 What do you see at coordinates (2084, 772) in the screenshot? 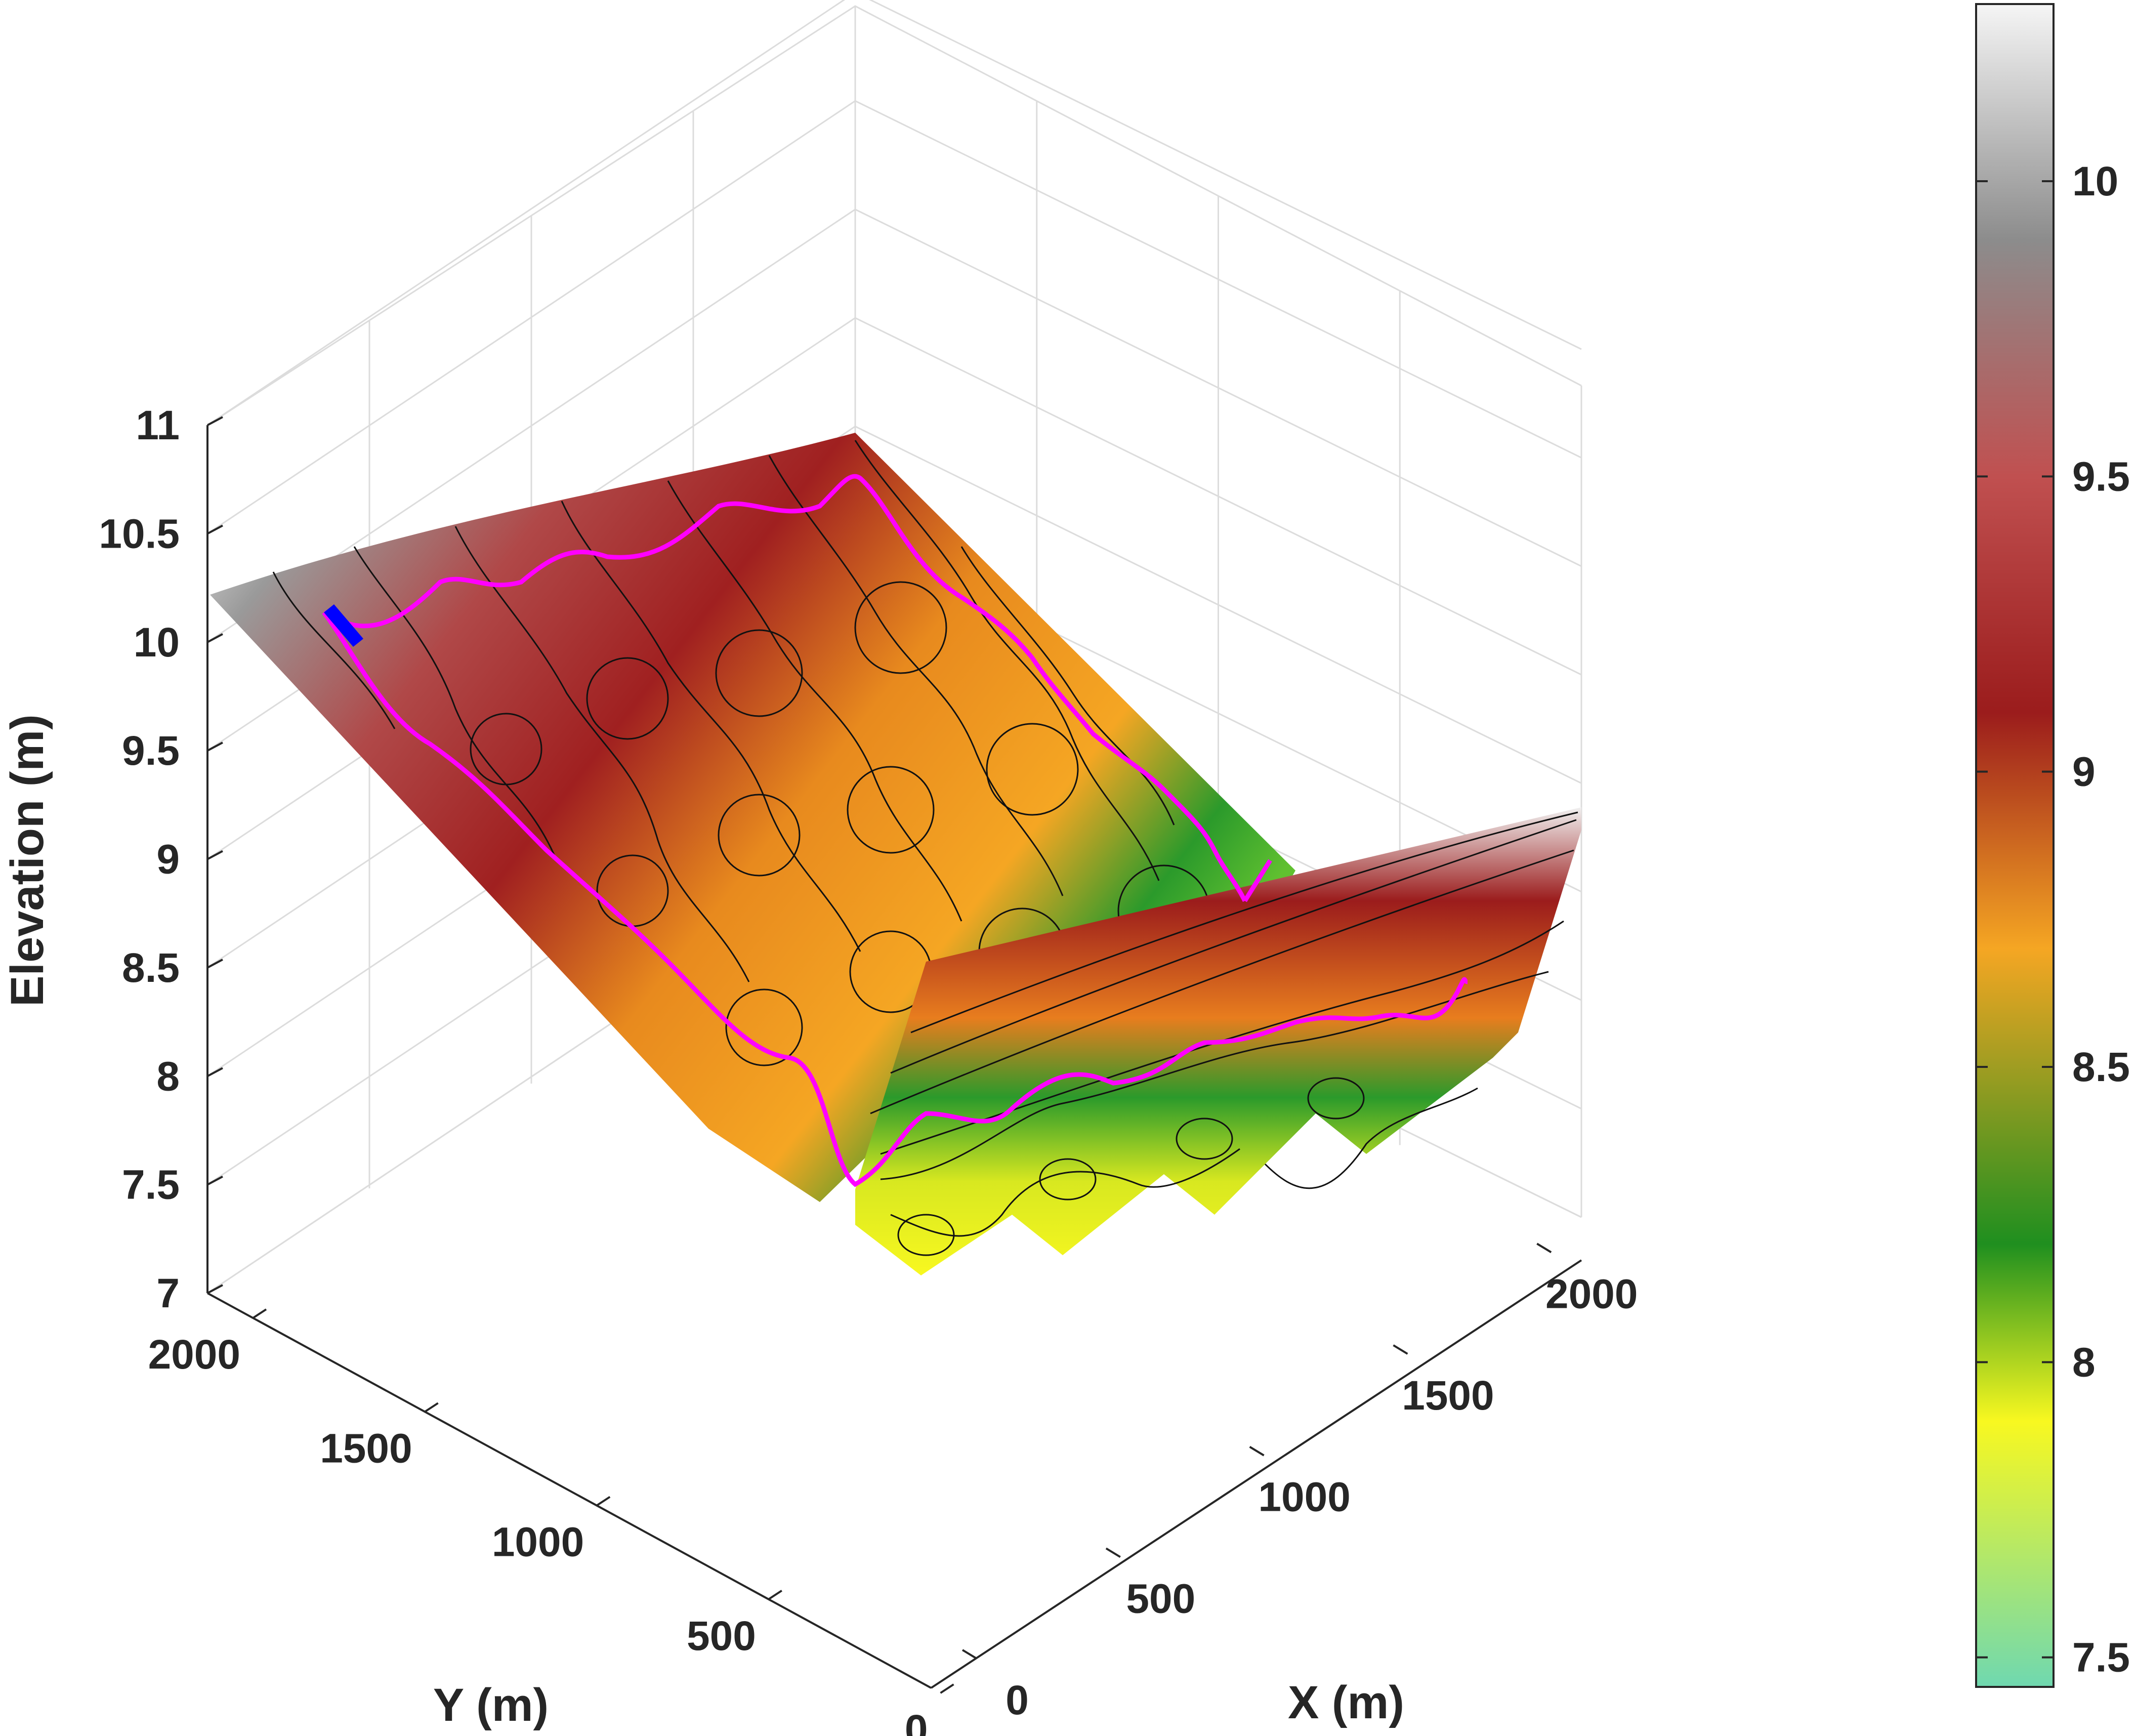
I see `colorbar-tick-label: 9` at bounding box center [2084, 772].